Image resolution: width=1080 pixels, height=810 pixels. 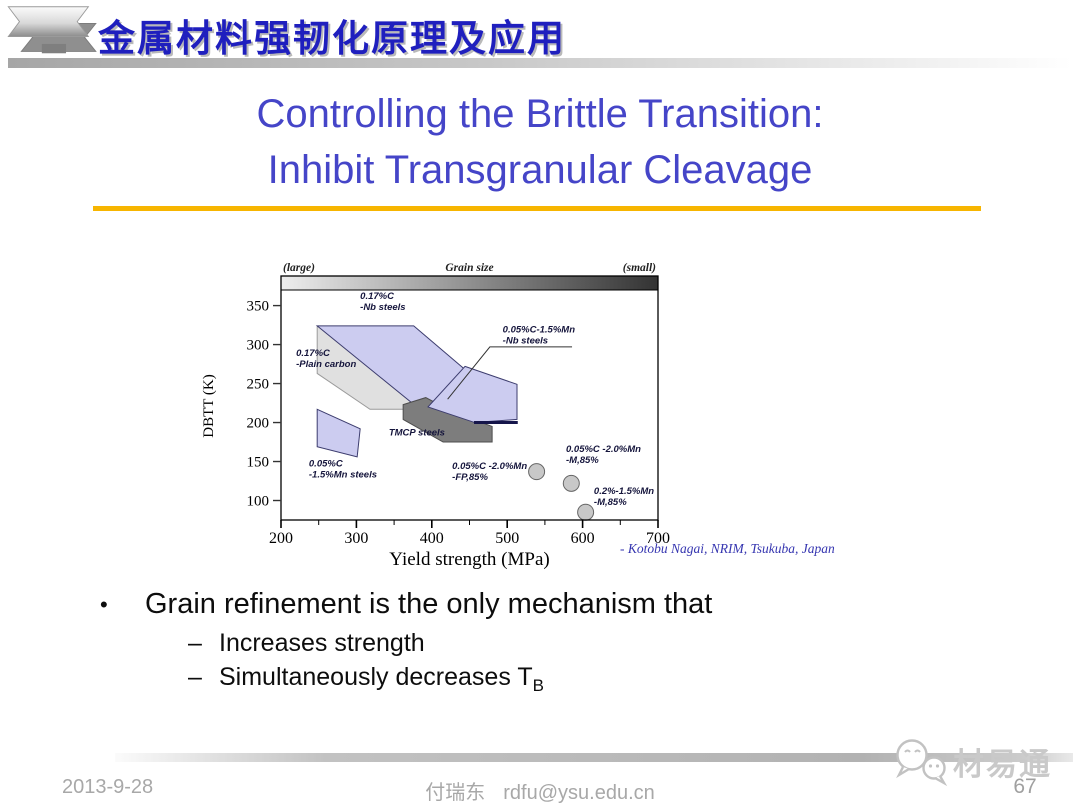 I want to click on footer-author-email: 付瑞东 rdfu@ysu.edu.cn, so click(x=540, y=790).